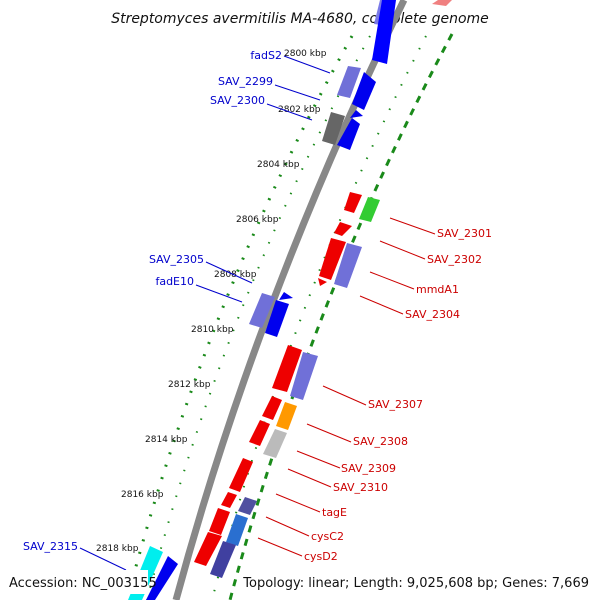 This screenshot has width=600, height=600. What do you see at coordinates (334, 512) in the screenshot?
I see `gene-label-tagE: tagE` at bounding box center [334, 512].